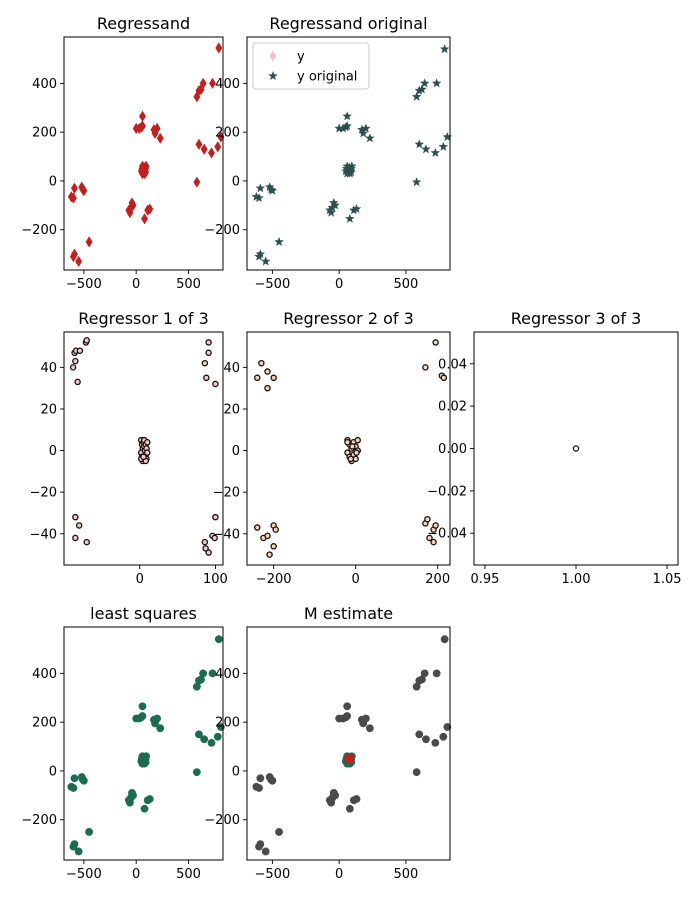 The width and height of the screenshot is (700, 900). Describe the element at coordinates (140, 579) in the screenshot. I see `x-tick-label: 0` at that location.